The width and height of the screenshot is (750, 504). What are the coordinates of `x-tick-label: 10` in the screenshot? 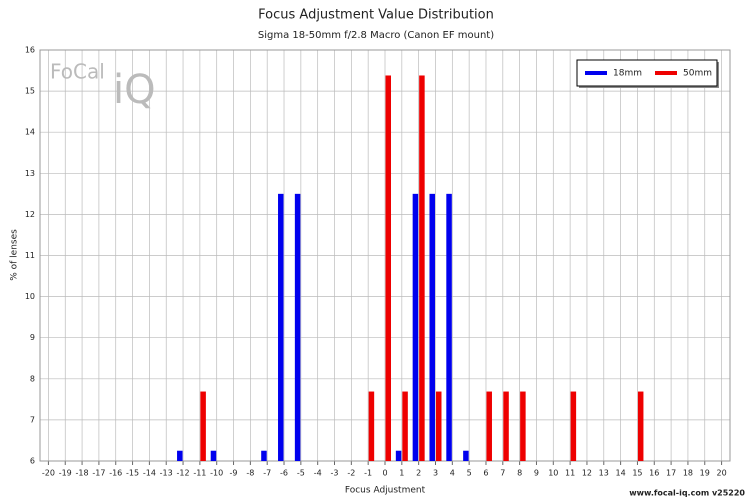 It's located at (553, 473).